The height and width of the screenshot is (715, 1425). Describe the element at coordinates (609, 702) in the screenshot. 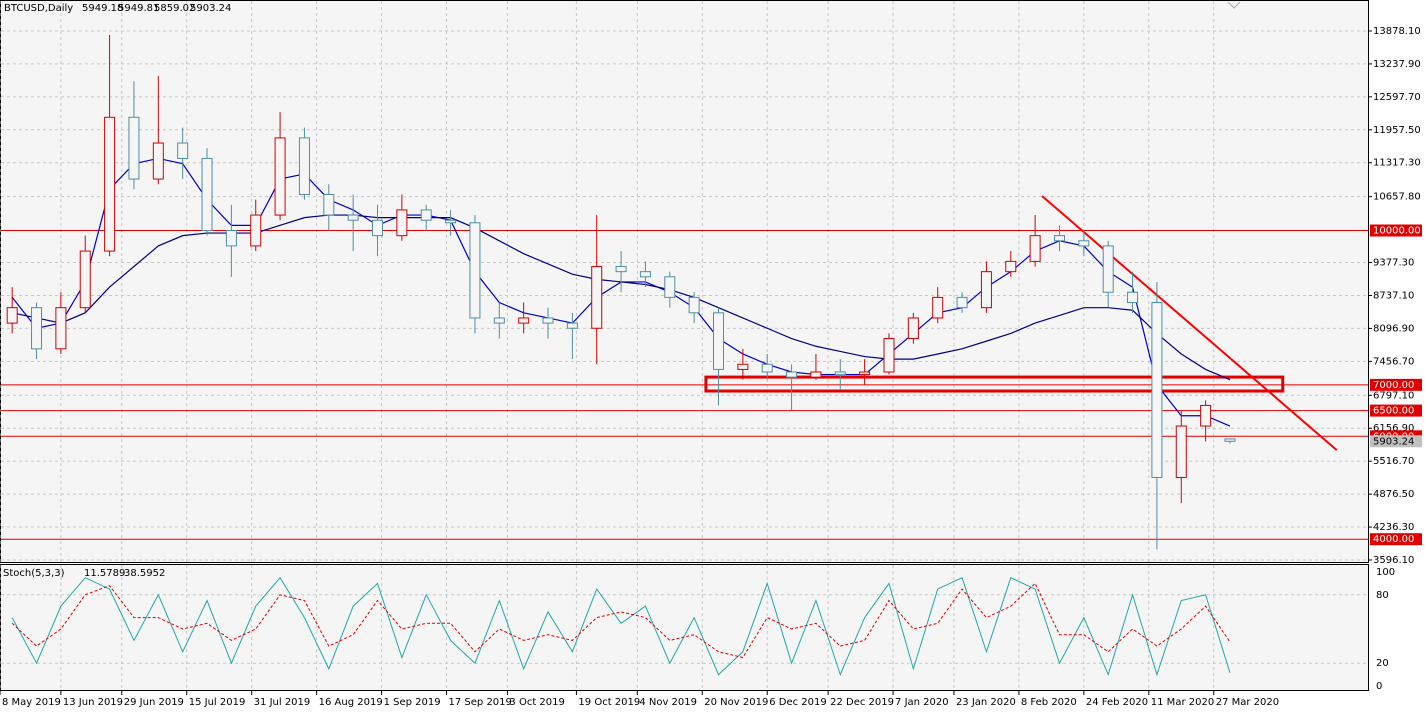

I see `x-tick-label: 19 Oct 2019` at that location.